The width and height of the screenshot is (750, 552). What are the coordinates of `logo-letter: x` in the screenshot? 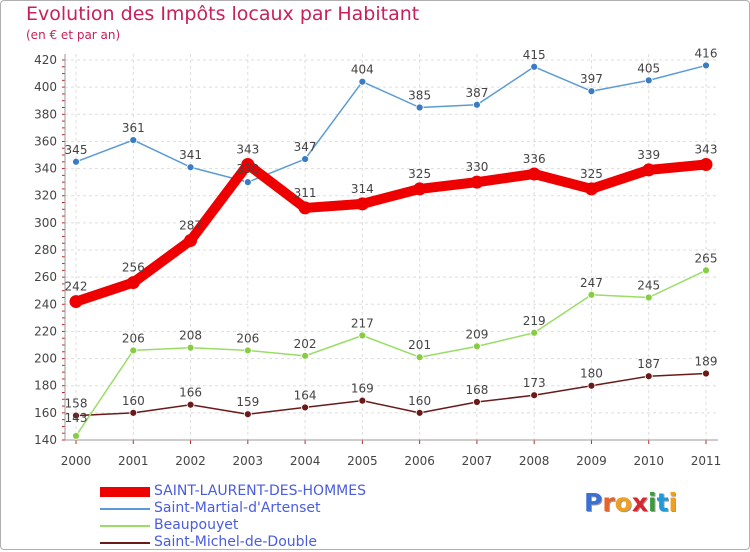 It's located at (639, 502).